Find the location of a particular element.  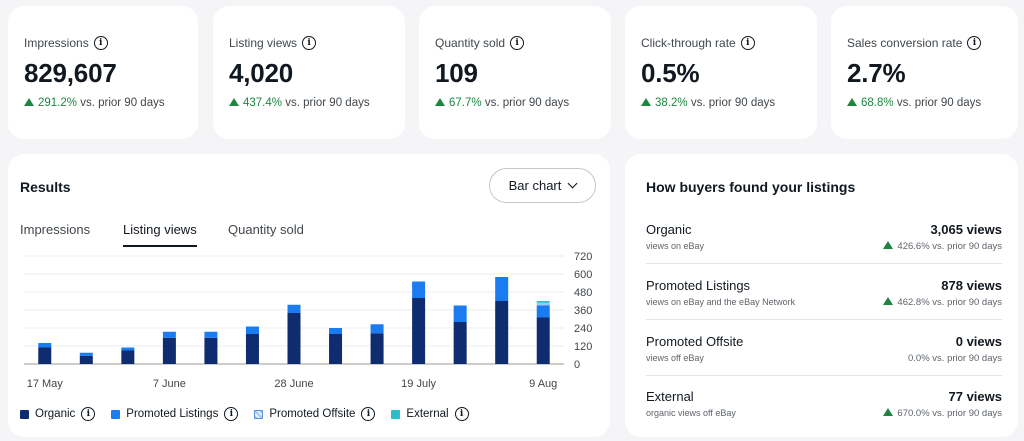

y-tick-label: 120 is located at coordinates (583, 347).